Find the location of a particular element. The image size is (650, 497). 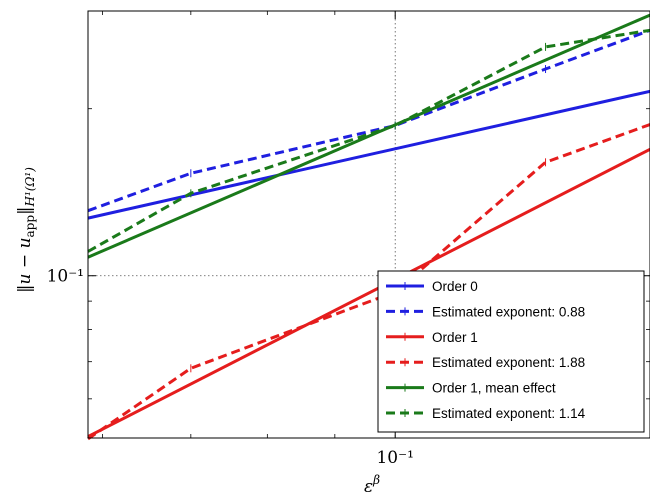

legend-box is located at coordinates (511, 351).